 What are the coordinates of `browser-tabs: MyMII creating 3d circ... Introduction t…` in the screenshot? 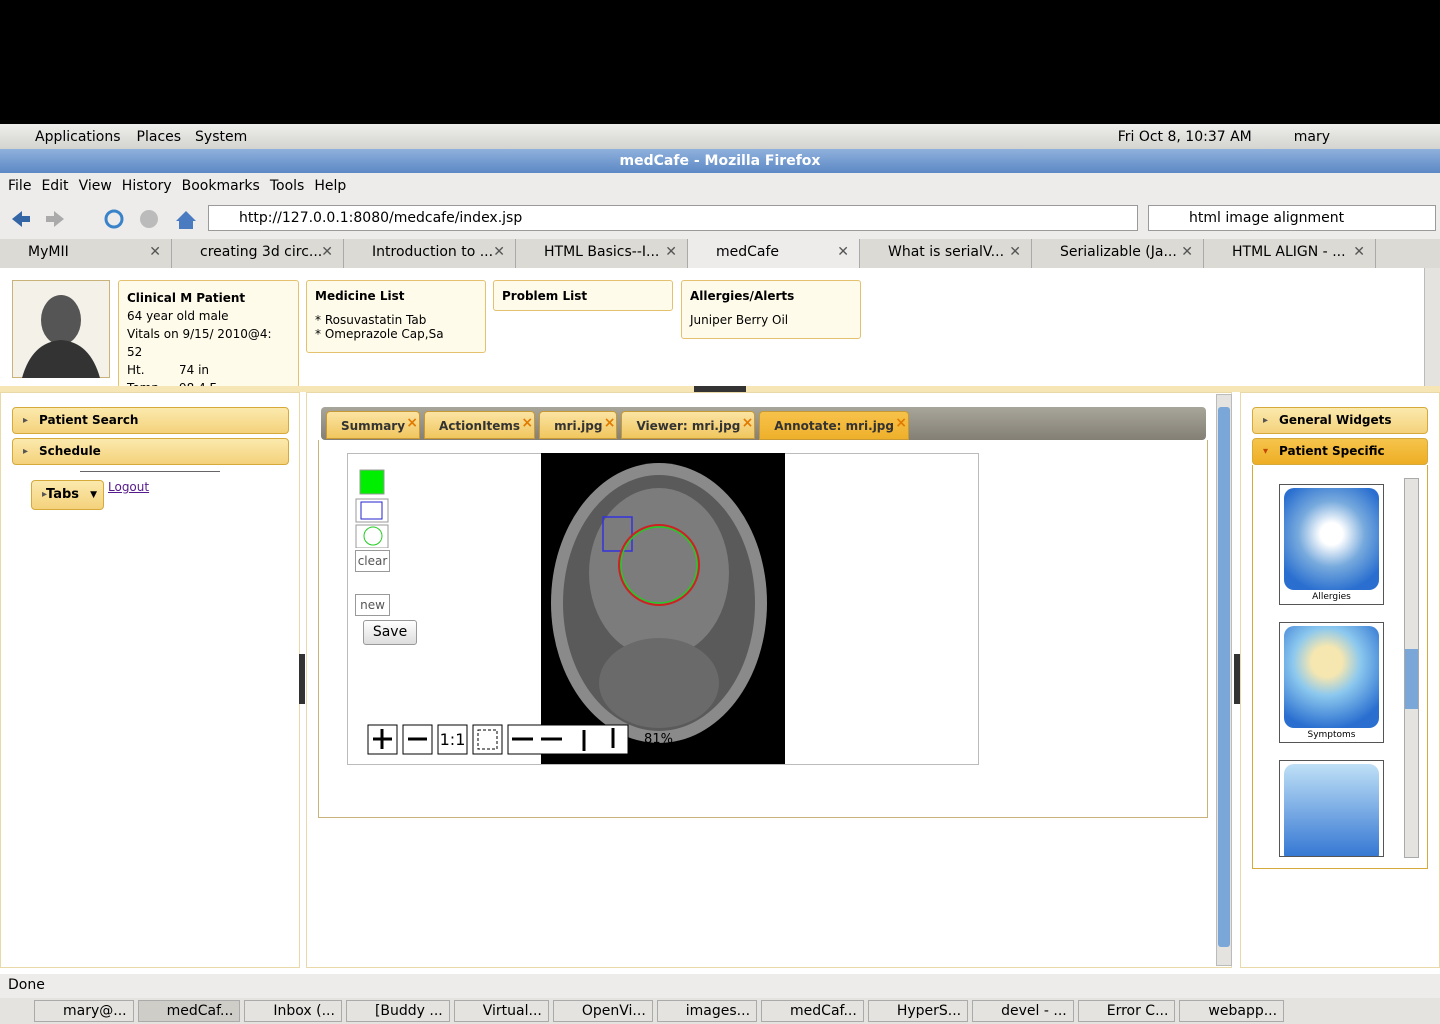 It's located at (720, 253).